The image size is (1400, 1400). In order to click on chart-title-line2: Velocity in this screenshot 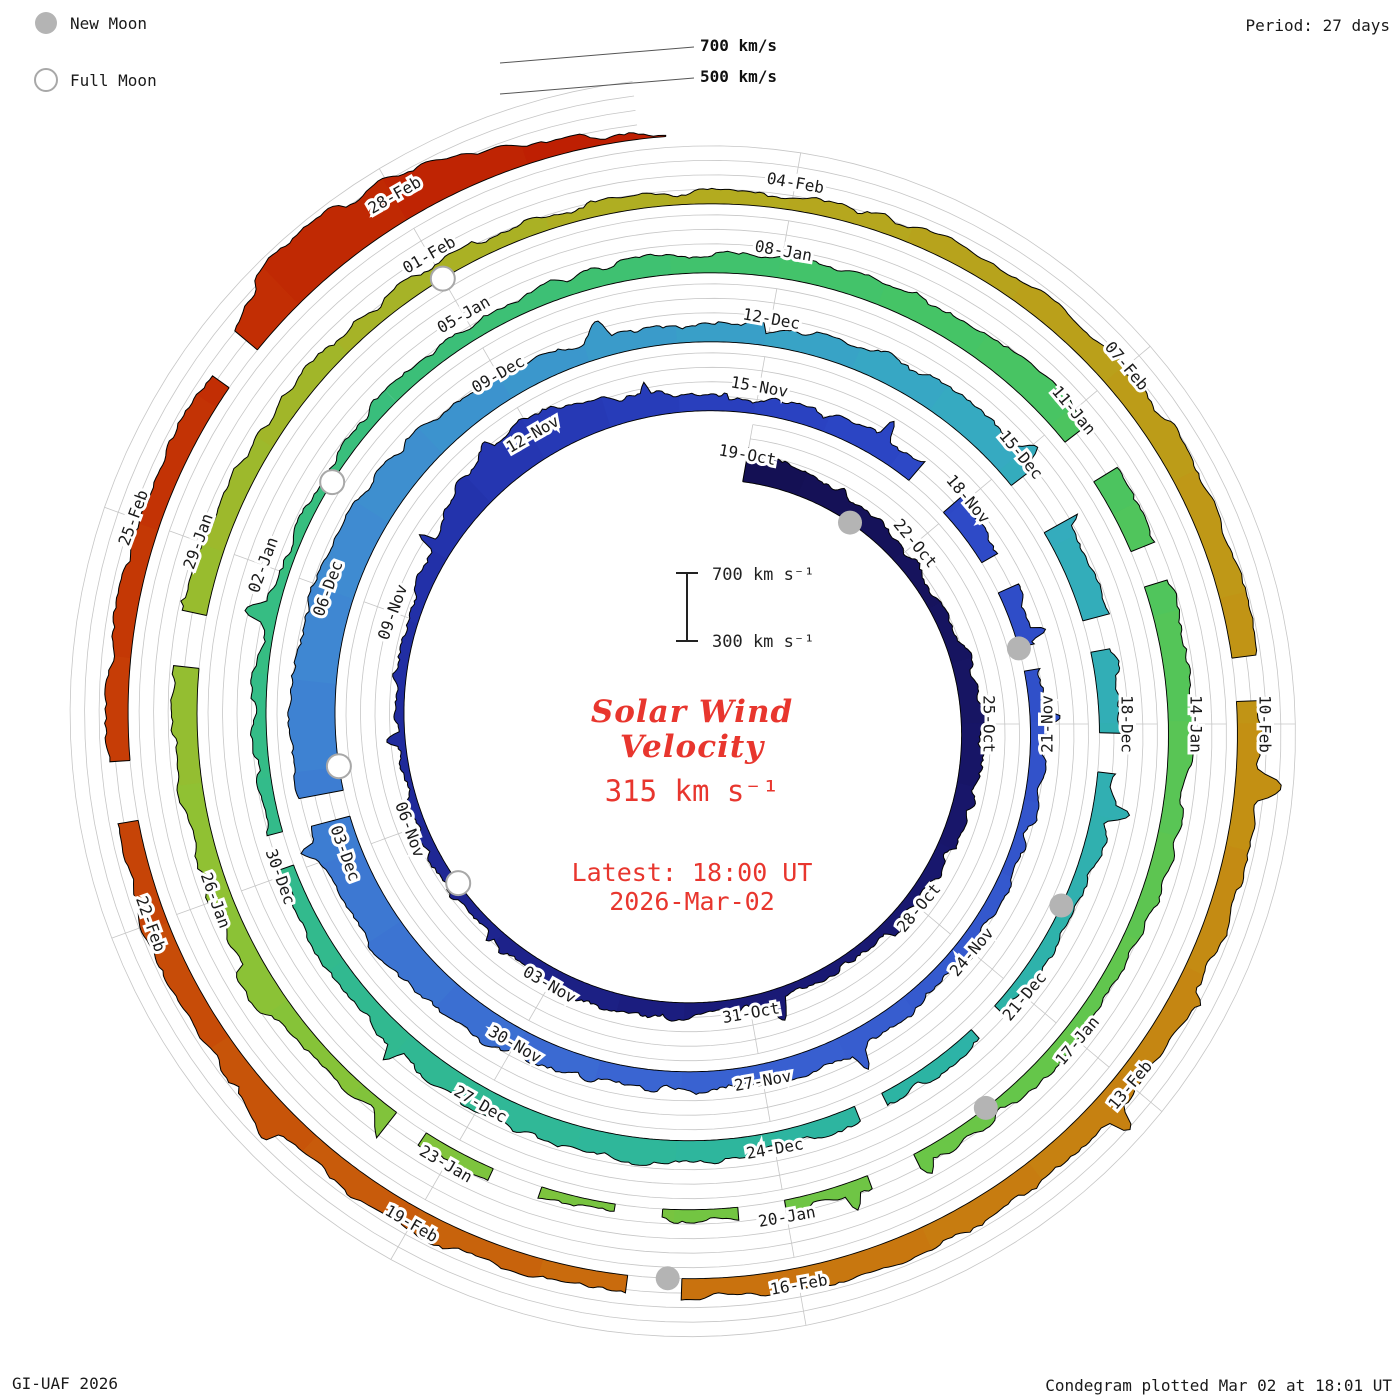, I will do `click(692, 747)`.